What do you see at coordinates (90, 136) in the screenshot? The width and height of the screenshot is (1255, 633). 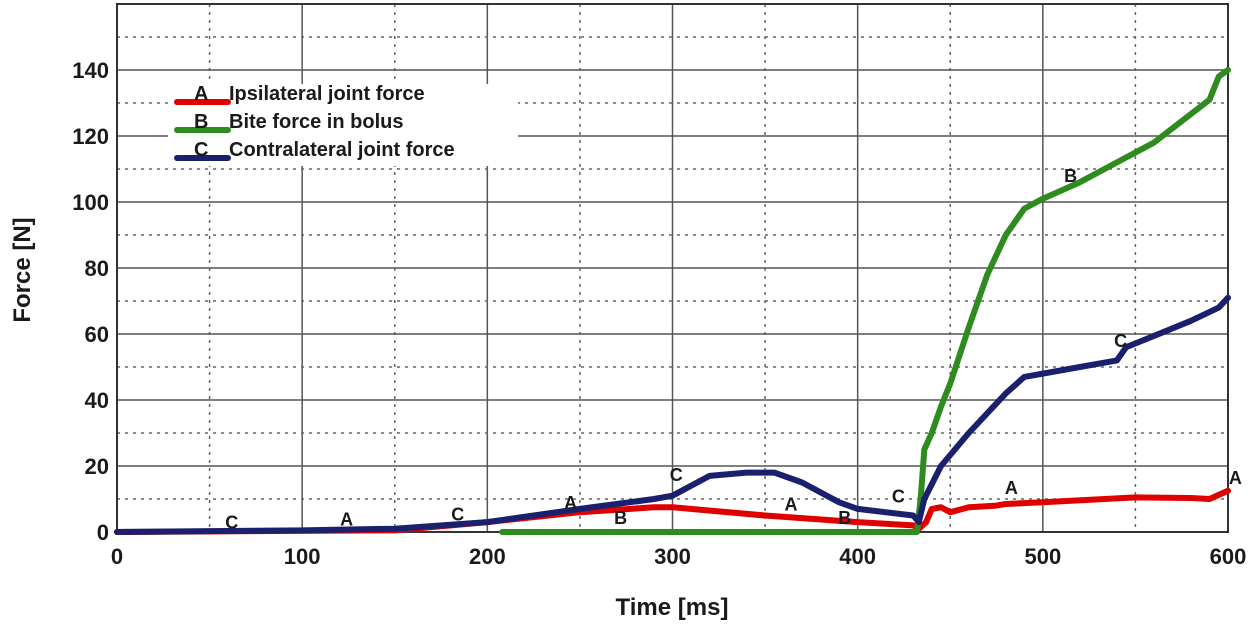 I see `y-tick-label: 120` at bounding box center [90, 136].